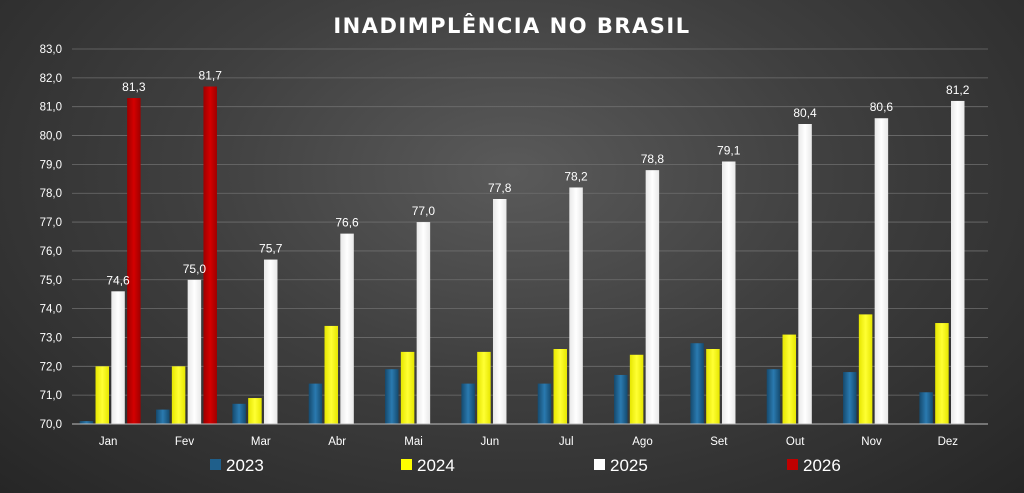 The image size is (1024, 493). What do you see at coordinates (490, 442) in the screenshot?
I see `x-tick-label: Jun` at bounding box center [490, 442].